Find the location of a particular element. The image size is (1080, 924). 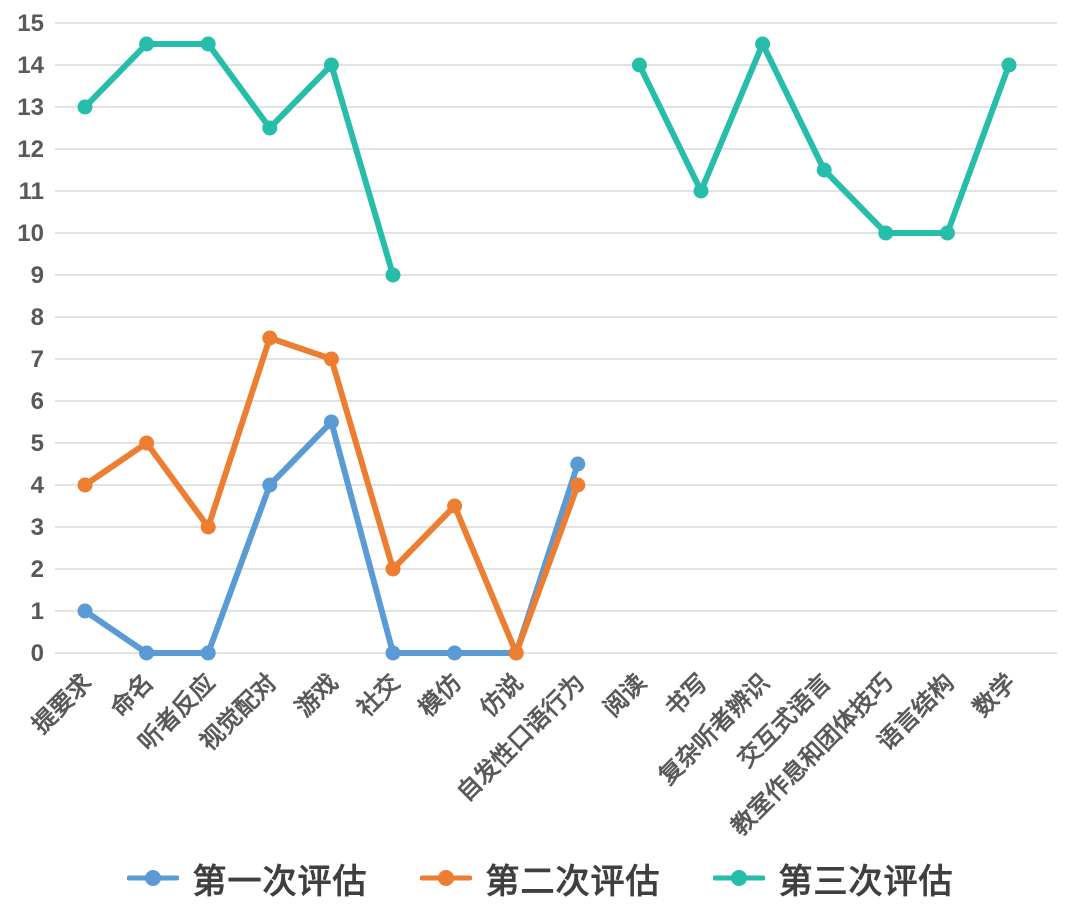

y-tick-label: 5 is located at coordinates (37, 443).